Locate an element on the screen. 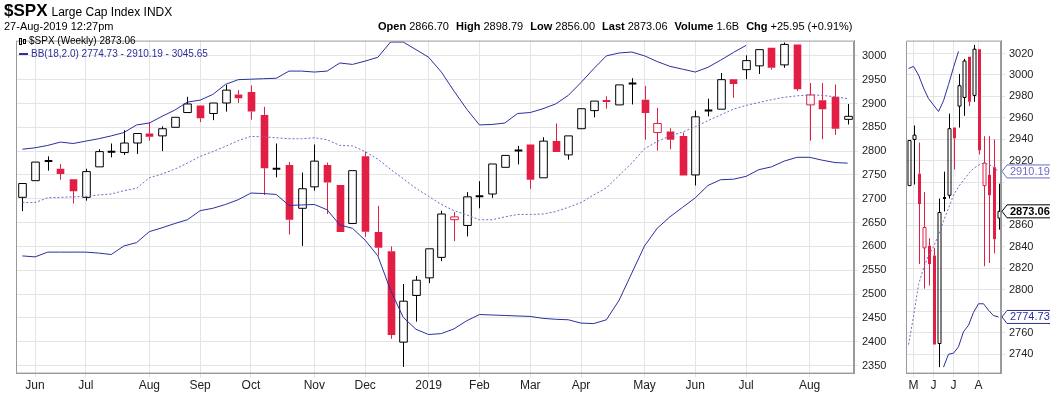 The width and height of the screenshot is (1050, 396). text: Open 2866.70 is located at coordinates (413, 26).